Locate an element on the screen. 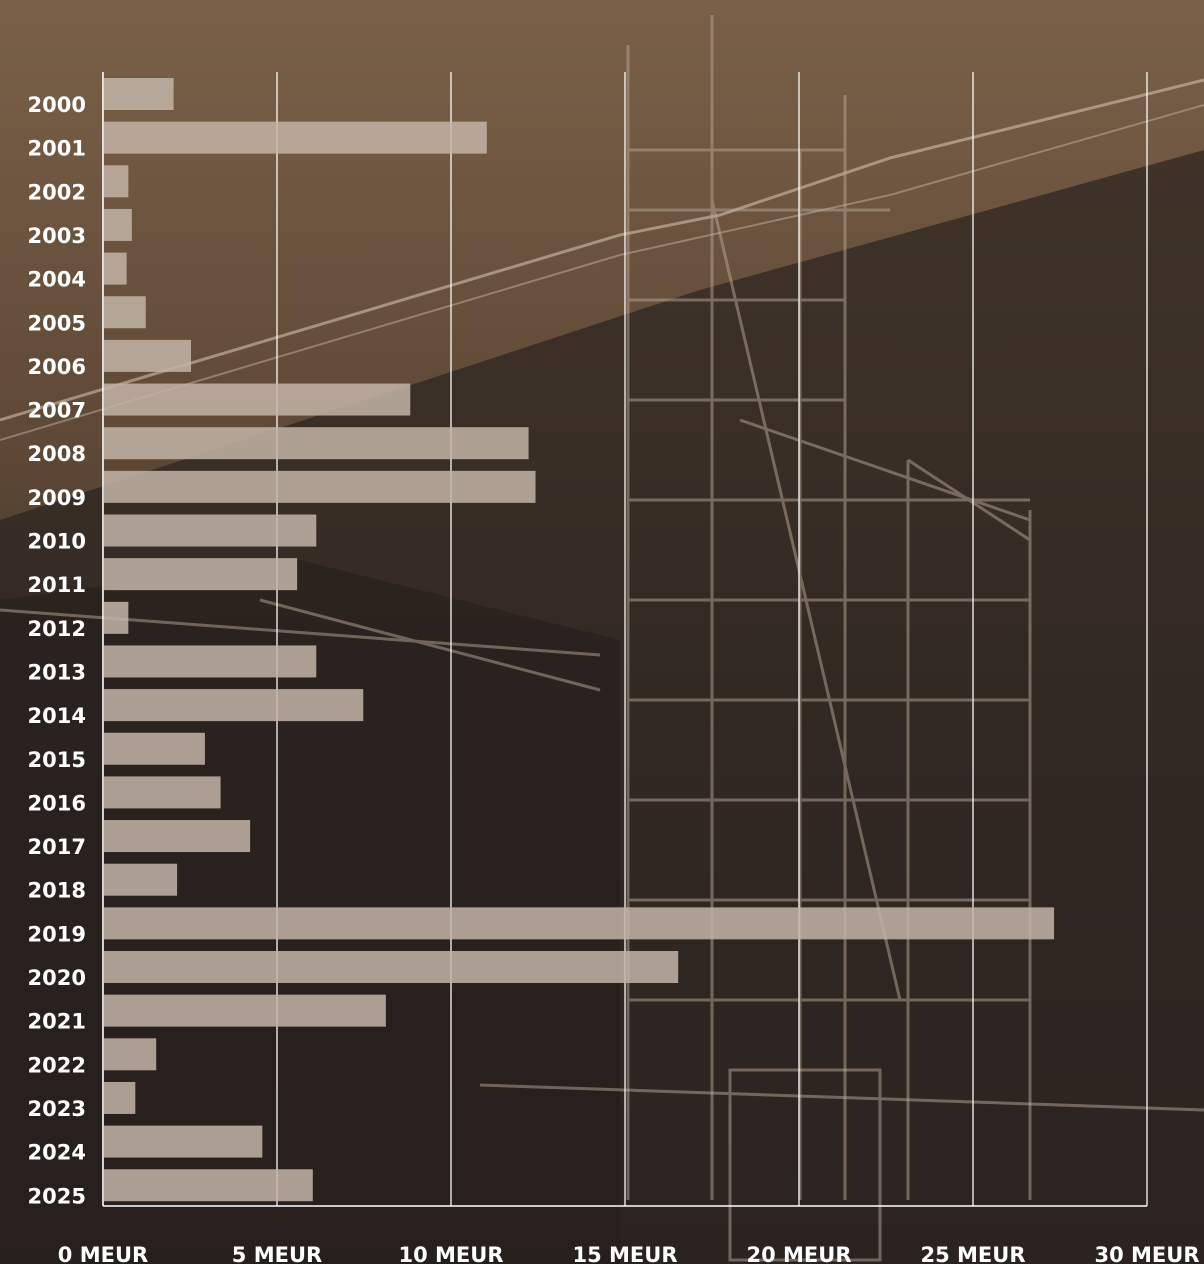 This screenshot has width=1204, height=1264. year-label: 2001 is located at coordinates (57, 149).